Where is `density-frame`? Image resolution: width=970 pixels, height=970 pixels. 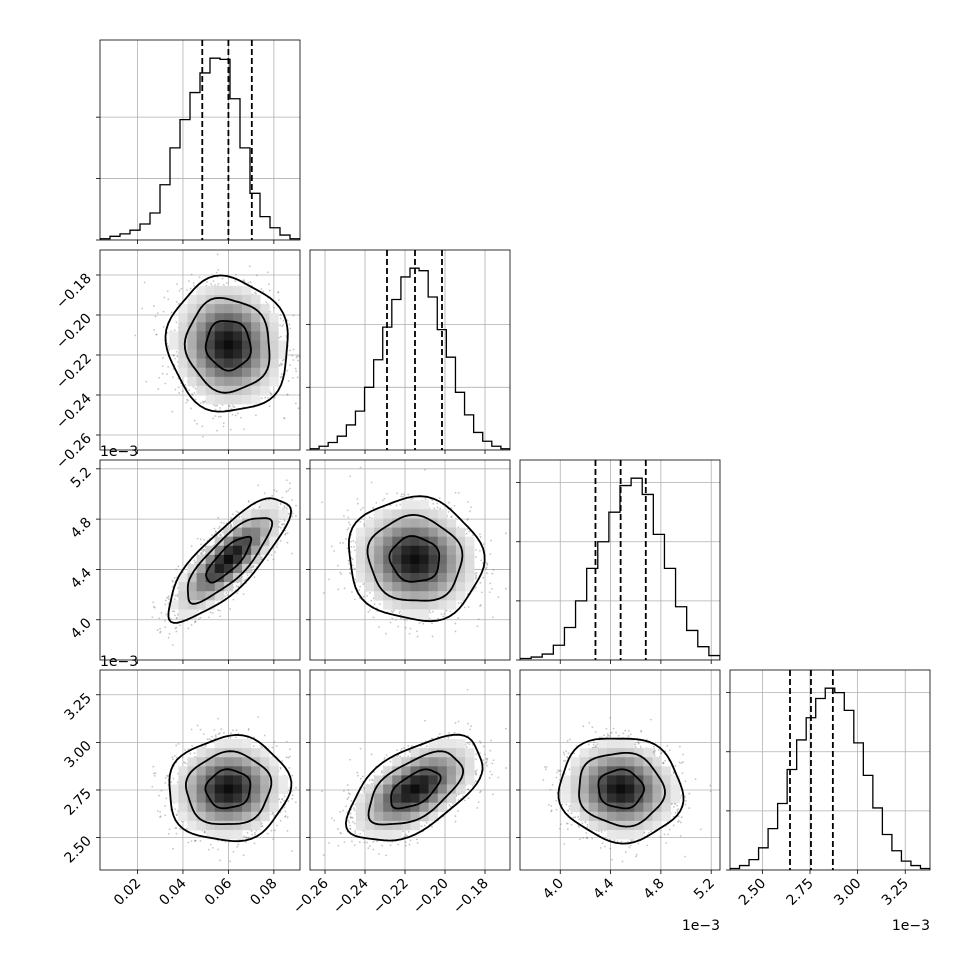
density-frame is located at coordinates (200, 770).